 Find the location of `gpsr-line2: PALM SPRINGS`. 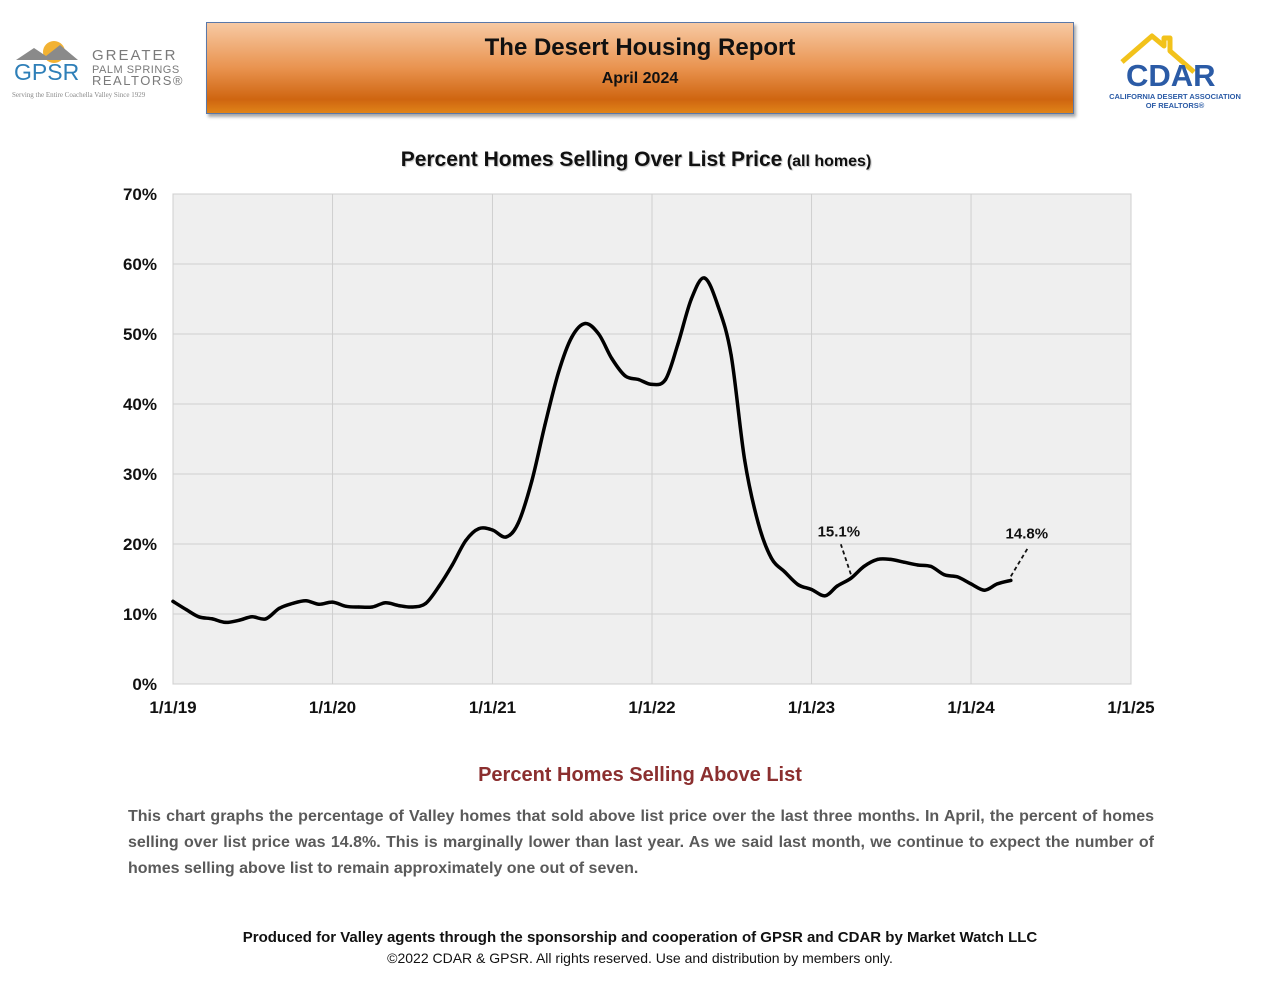

gpsr-line2: PALM SPRINGS is located at coordinates (136, 70).